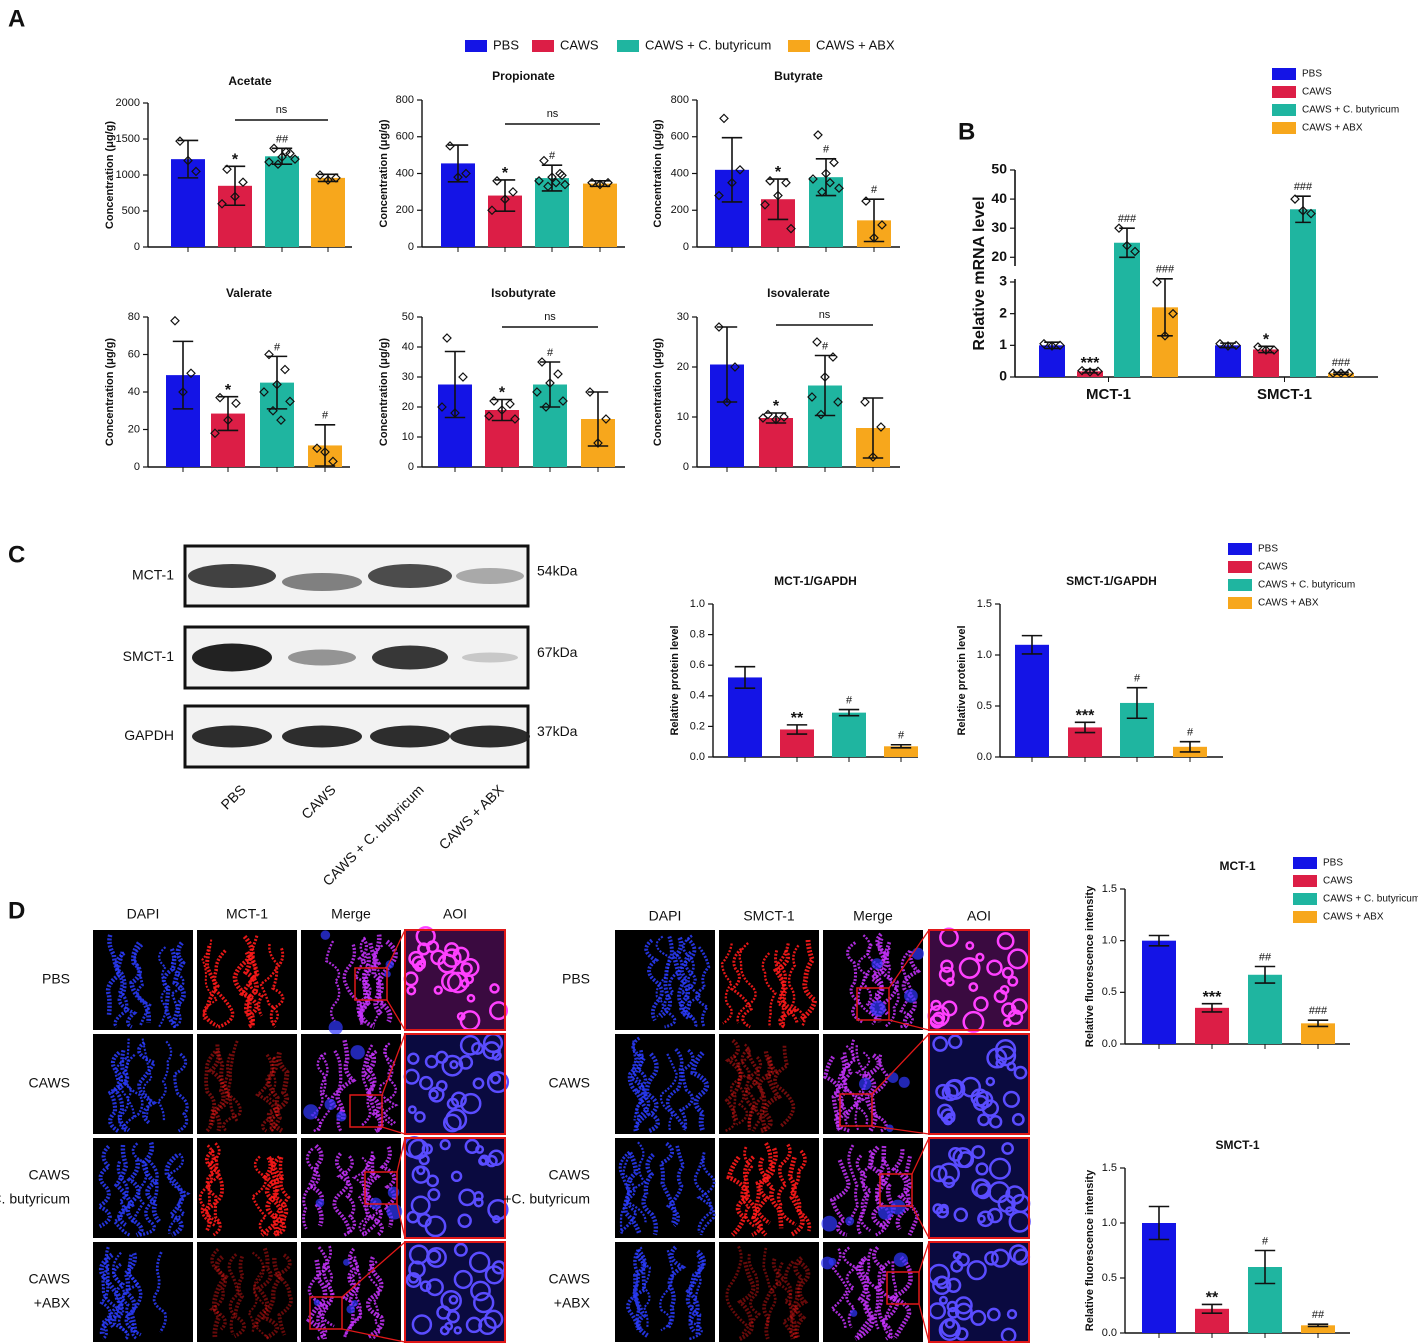 The image size is (1418, 1343). What do you see at coordinates (1085, 716) in the screenshot?
I see `significance-label: ***` at bounding box center [1085, 716].